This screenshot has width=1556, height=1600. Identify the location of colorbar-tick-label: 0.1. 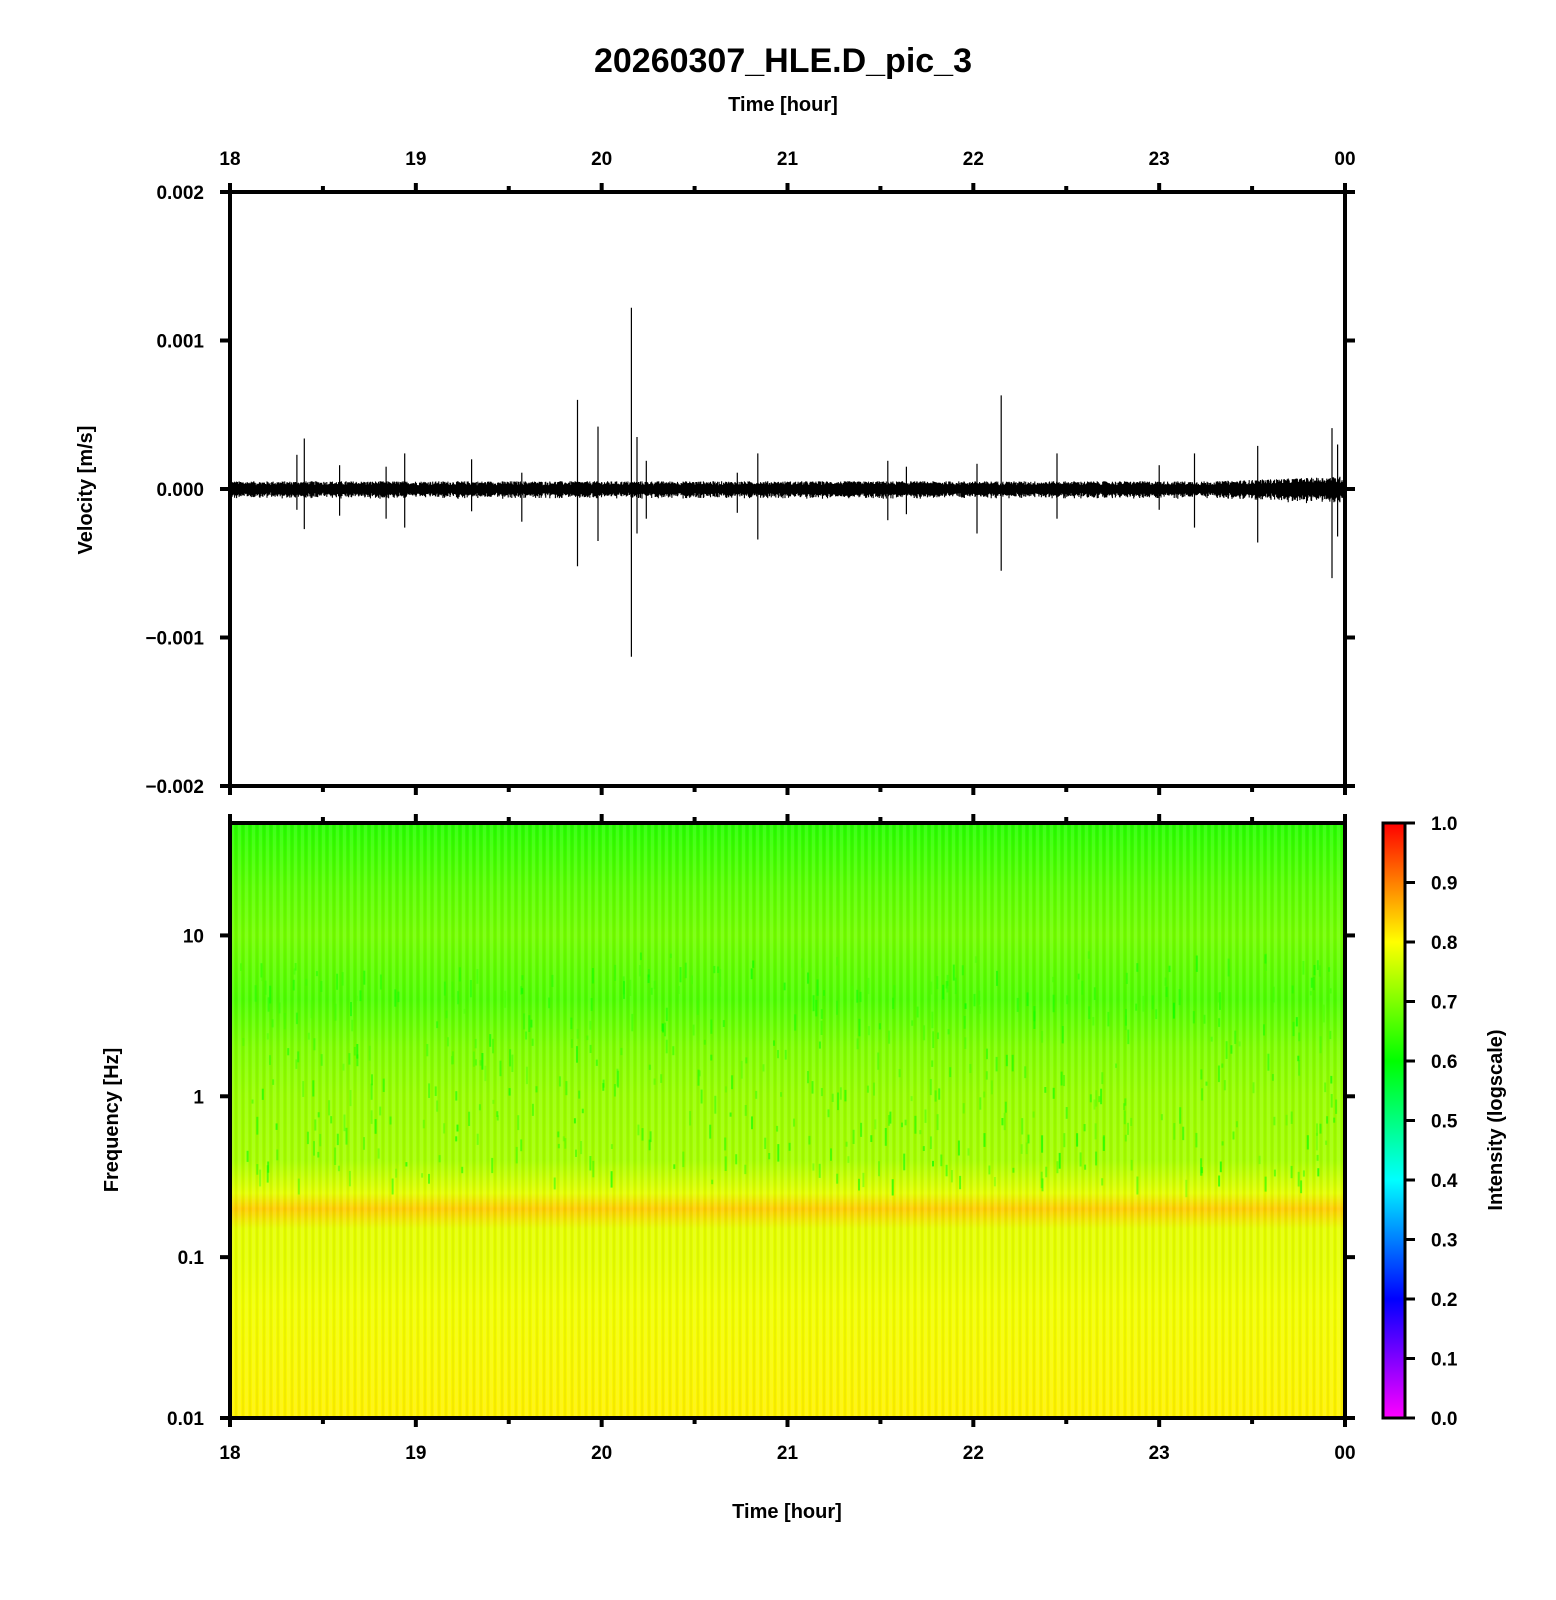
(1444, 1360).